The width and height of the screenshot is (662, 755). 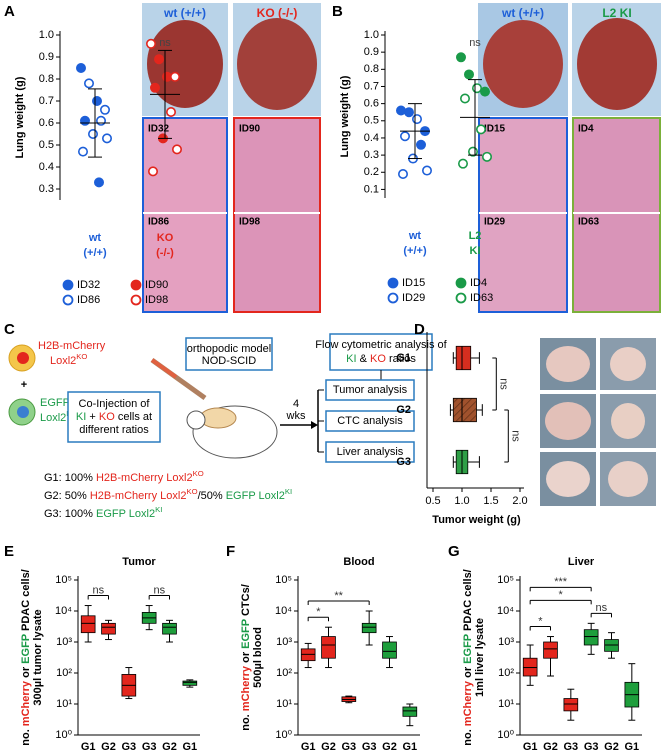 I want to click on y-tick-label: 0.6, so click(x=371, y=104).